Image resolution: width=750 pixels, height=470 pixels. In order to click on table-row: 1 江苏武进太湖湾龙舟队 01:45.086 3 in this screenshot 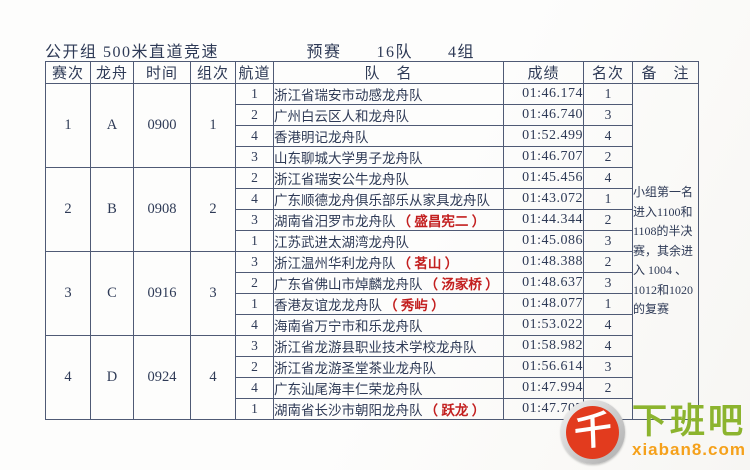, I will do `click(372, 241)`.